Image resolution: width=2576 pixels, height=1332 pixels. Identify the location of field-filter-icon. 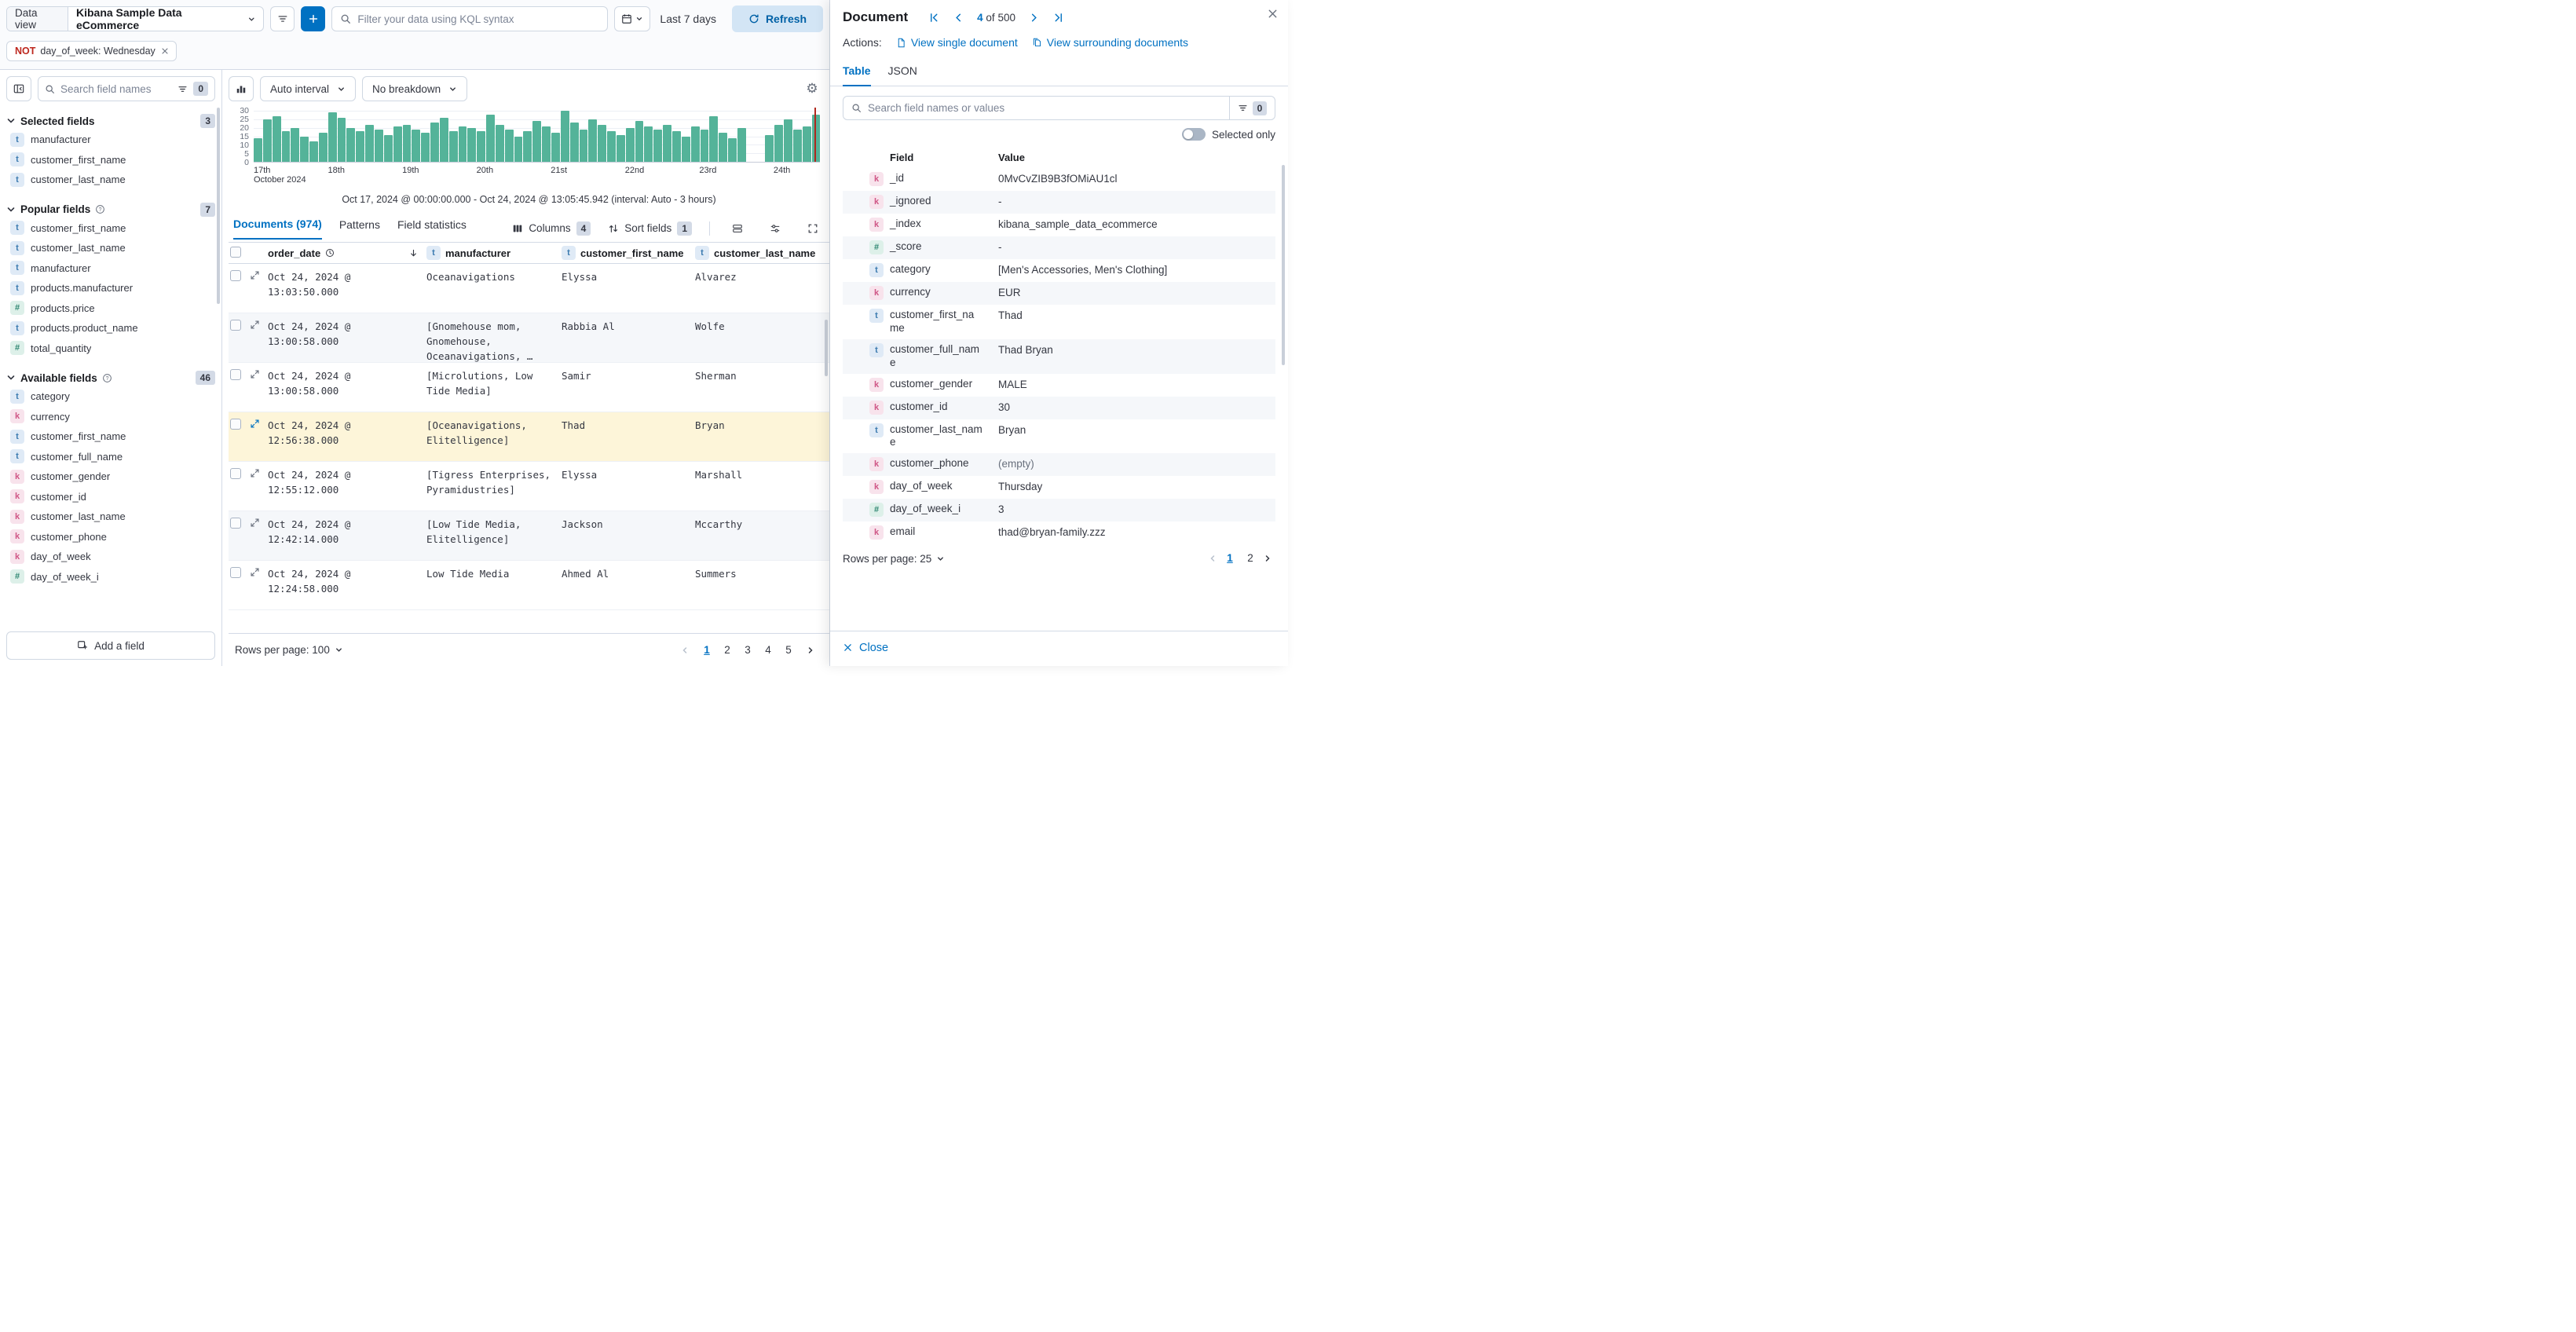
(183, 89).